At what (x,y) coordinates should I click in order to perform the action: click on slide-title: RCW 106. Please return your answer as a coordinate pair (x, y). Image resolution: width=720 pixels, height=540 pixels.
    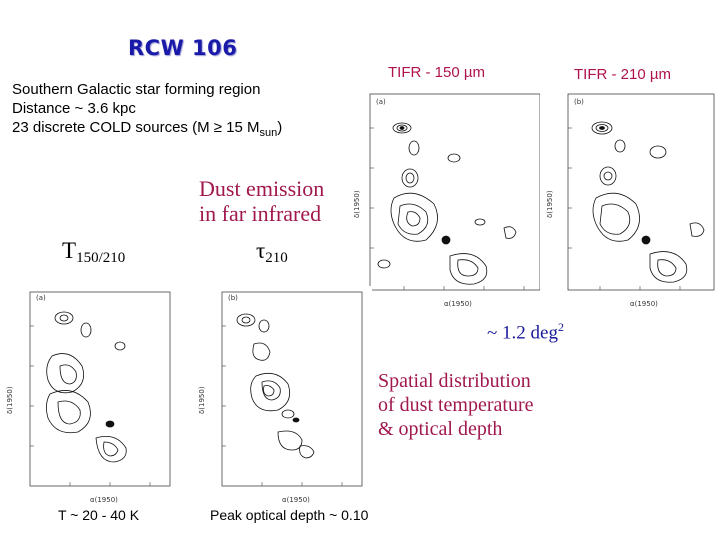
    Looking at the image, I should click on (183, 48).